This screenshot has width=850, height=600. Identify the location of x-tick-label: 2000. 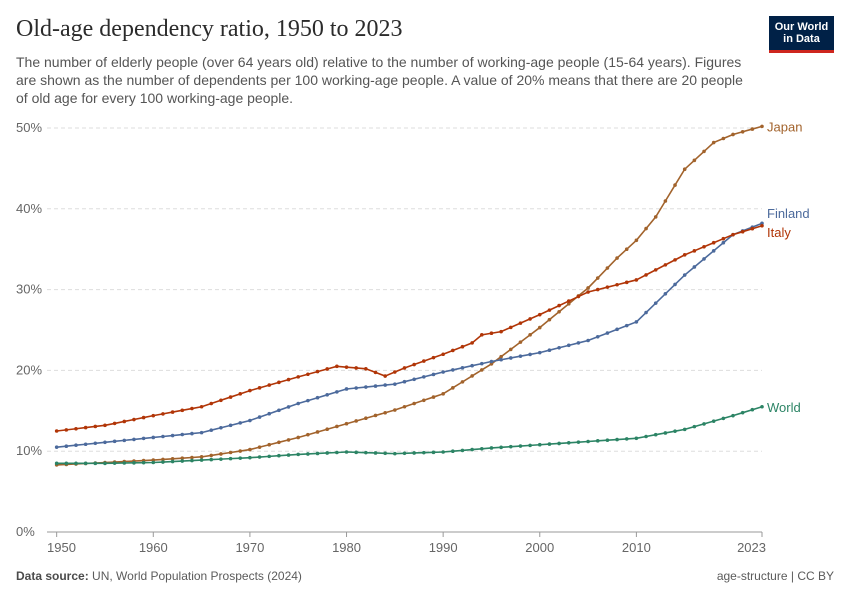
(539, 547).